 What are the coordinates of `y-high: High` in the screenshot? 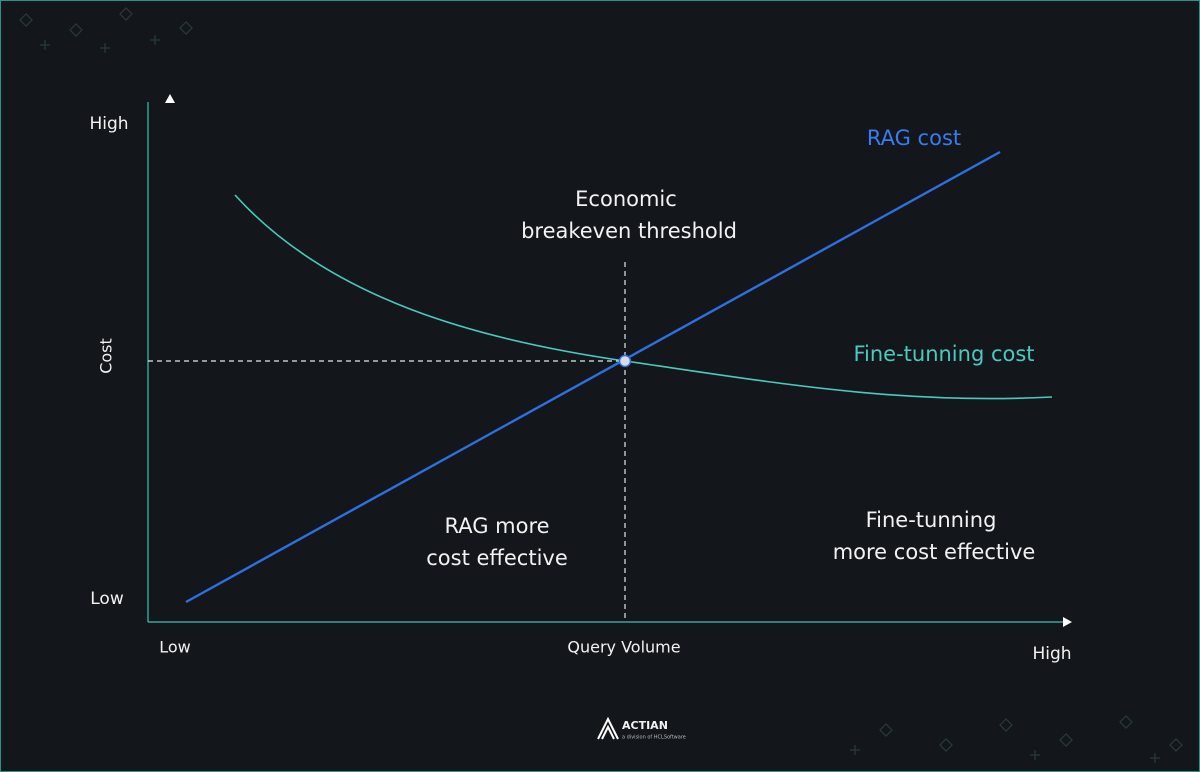 It's located at (108, 124).